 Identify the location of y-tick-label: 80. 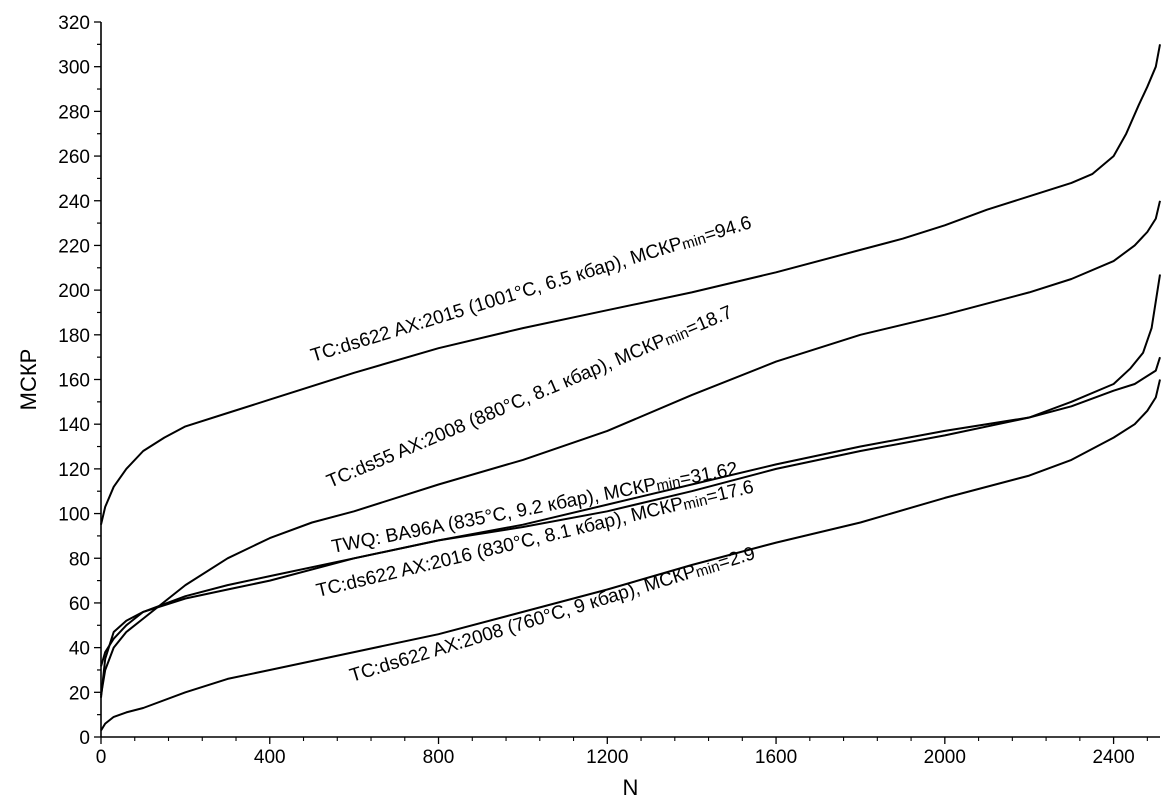
(79, 559).